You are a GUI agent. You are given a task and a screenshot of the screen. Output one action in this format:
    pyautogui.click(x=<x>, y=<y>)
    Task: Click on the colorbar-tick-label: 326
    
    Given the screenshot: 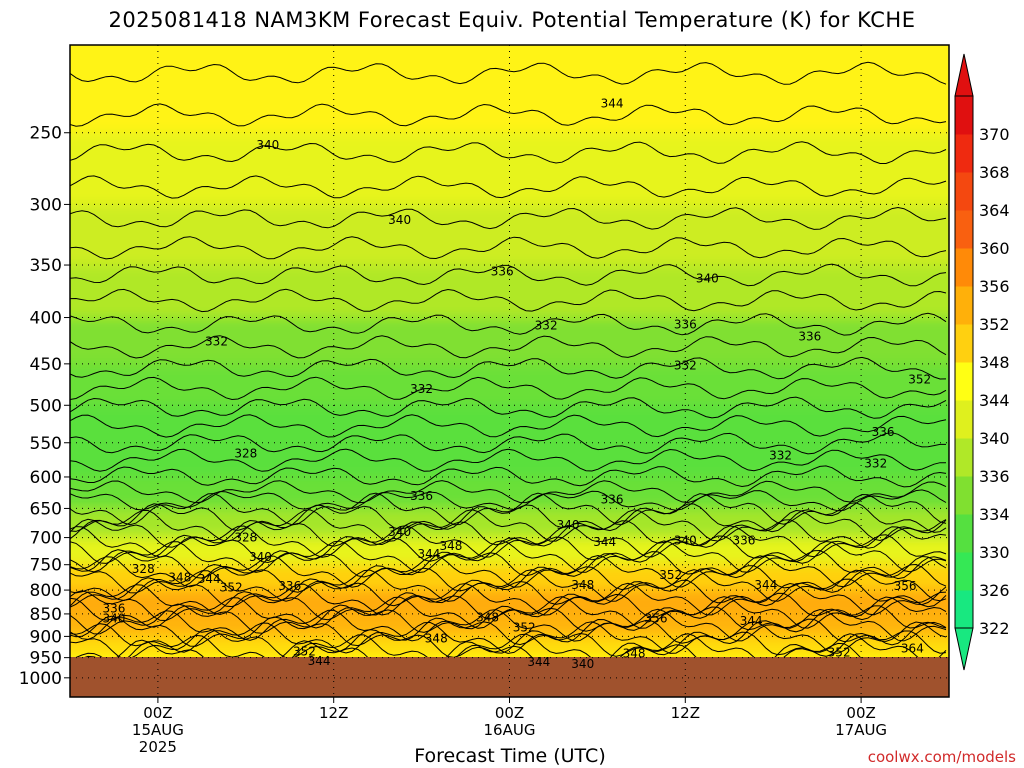 What is the action you would take?
    pyautogui.click(x=994, y=590)
    